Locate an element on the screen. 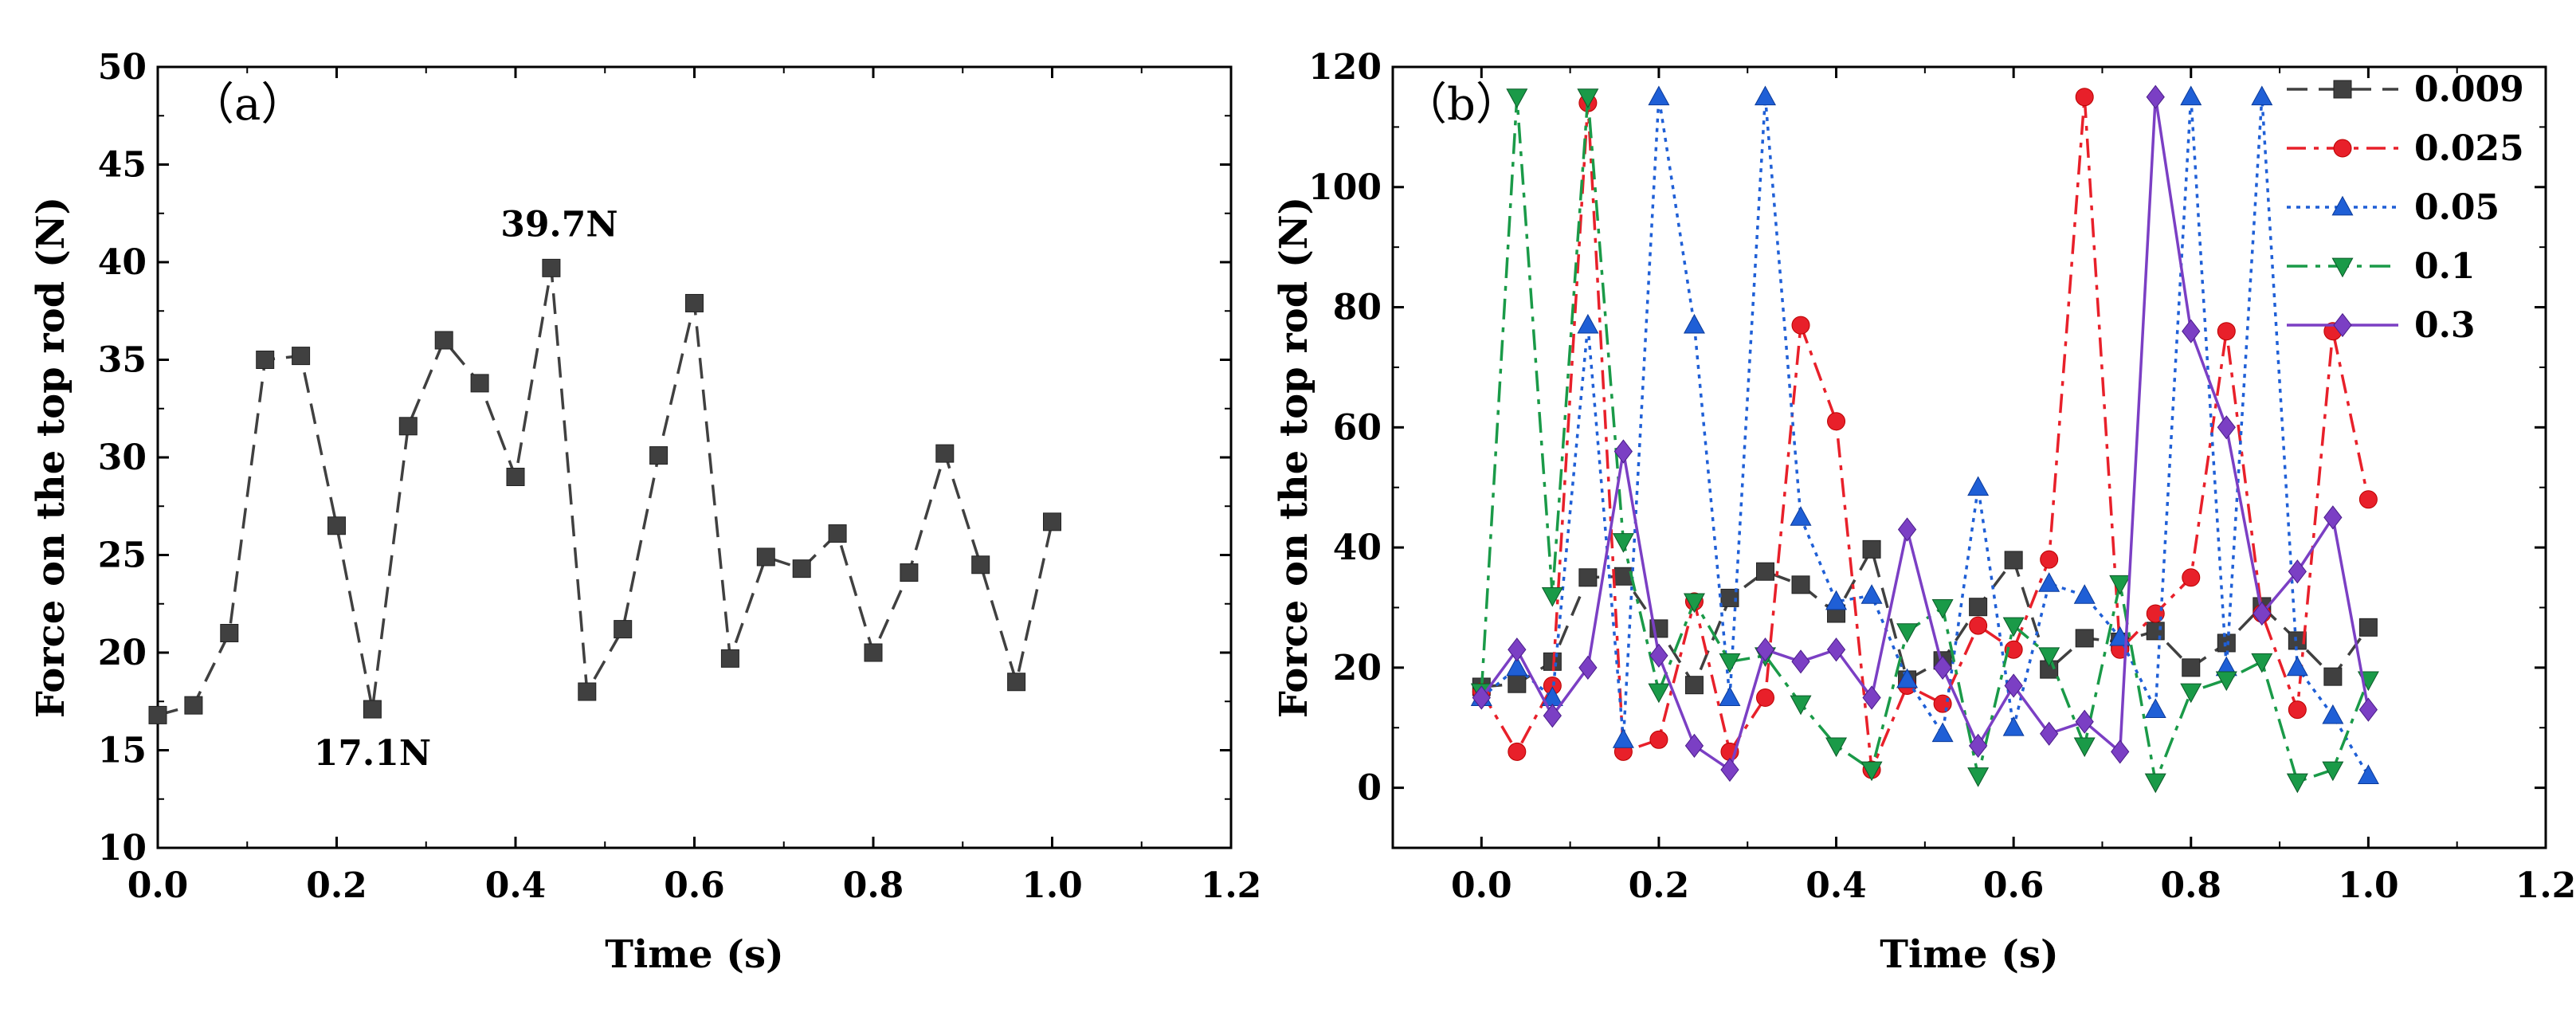 The width and height of the screenshot is (2576, 1012). y-tick-label: 25 is located at coordinates (122, 555).